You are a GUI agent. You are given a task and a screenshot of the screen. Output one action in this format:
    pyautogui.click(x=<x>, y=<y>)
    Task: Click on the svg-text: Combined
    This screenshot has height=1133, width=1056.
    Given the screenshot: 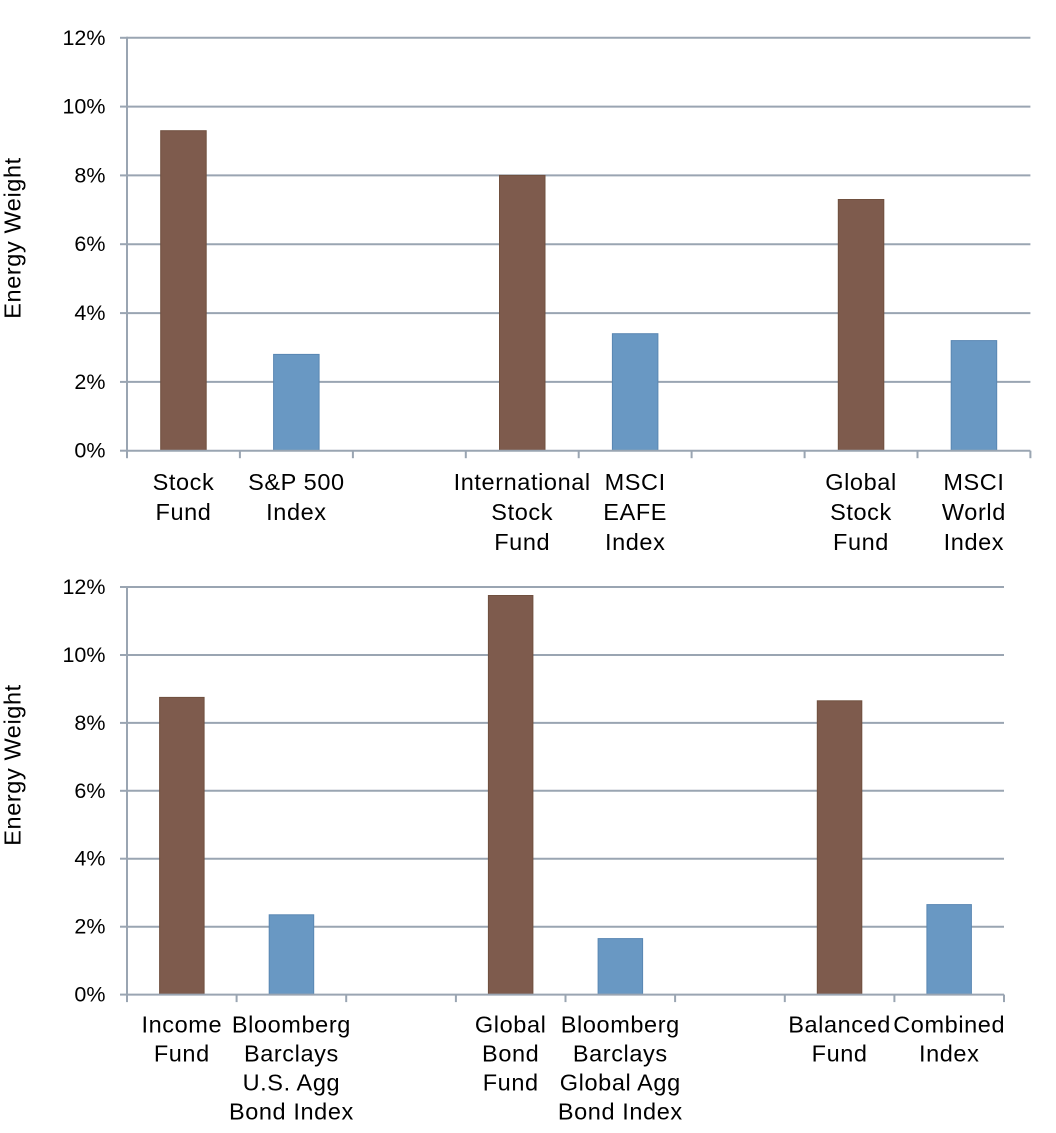 What is the action you would take?
    pyautogui.click(x=949, y=1025)
    